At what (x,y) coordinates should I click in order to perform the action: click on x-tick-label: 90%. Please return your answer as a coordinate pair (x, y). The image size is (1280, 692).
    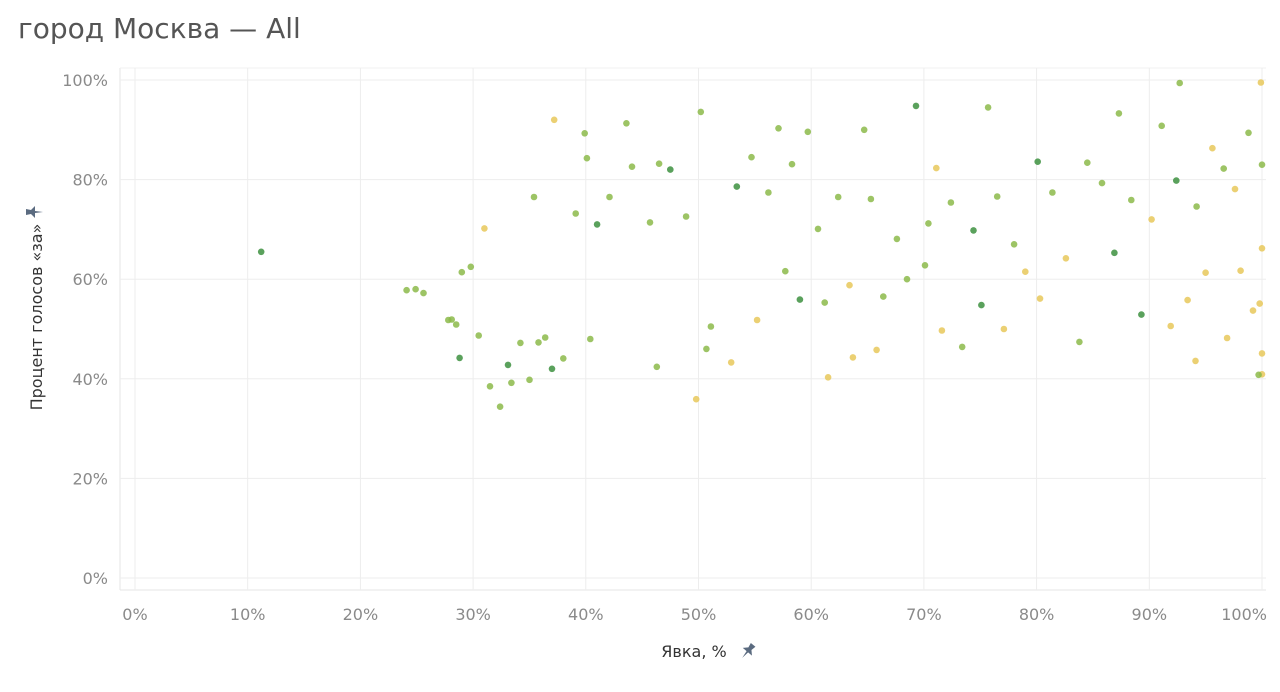
    Looking at the image, I should click on (1150, 614).